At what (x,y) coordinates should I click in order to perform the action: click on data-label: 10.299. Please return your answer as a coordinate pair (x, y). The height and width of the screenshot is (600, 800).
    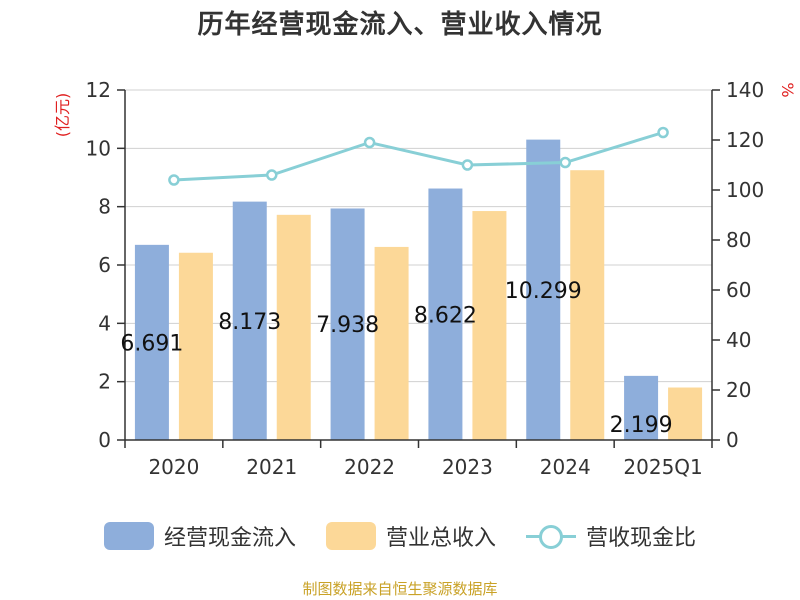
    Looking at the image, I should click on (543, 291).